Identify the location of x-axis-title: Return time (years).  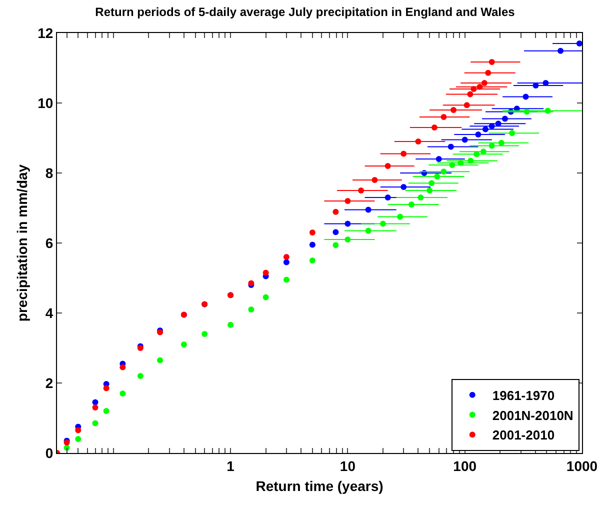
(320, 486).